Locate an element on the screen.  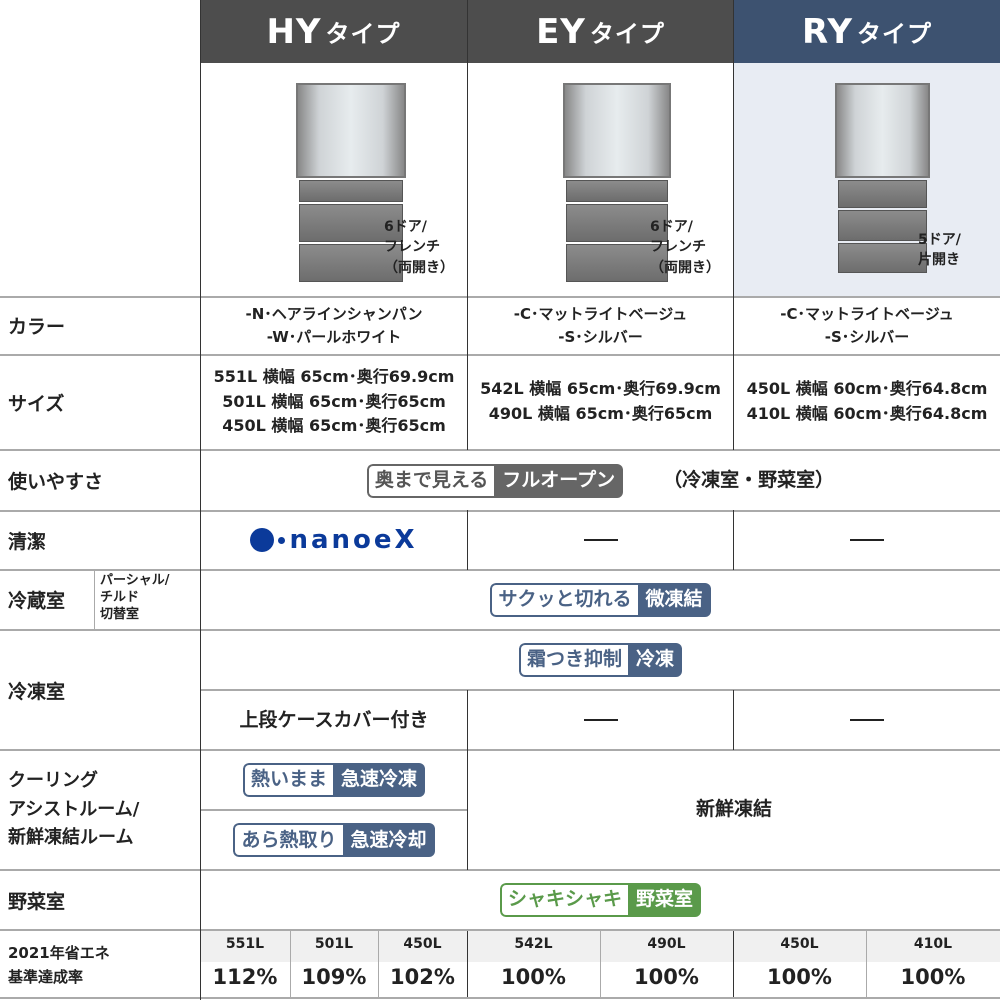
label-freezer: 冷凍室 is located at coordinates (37, 691).